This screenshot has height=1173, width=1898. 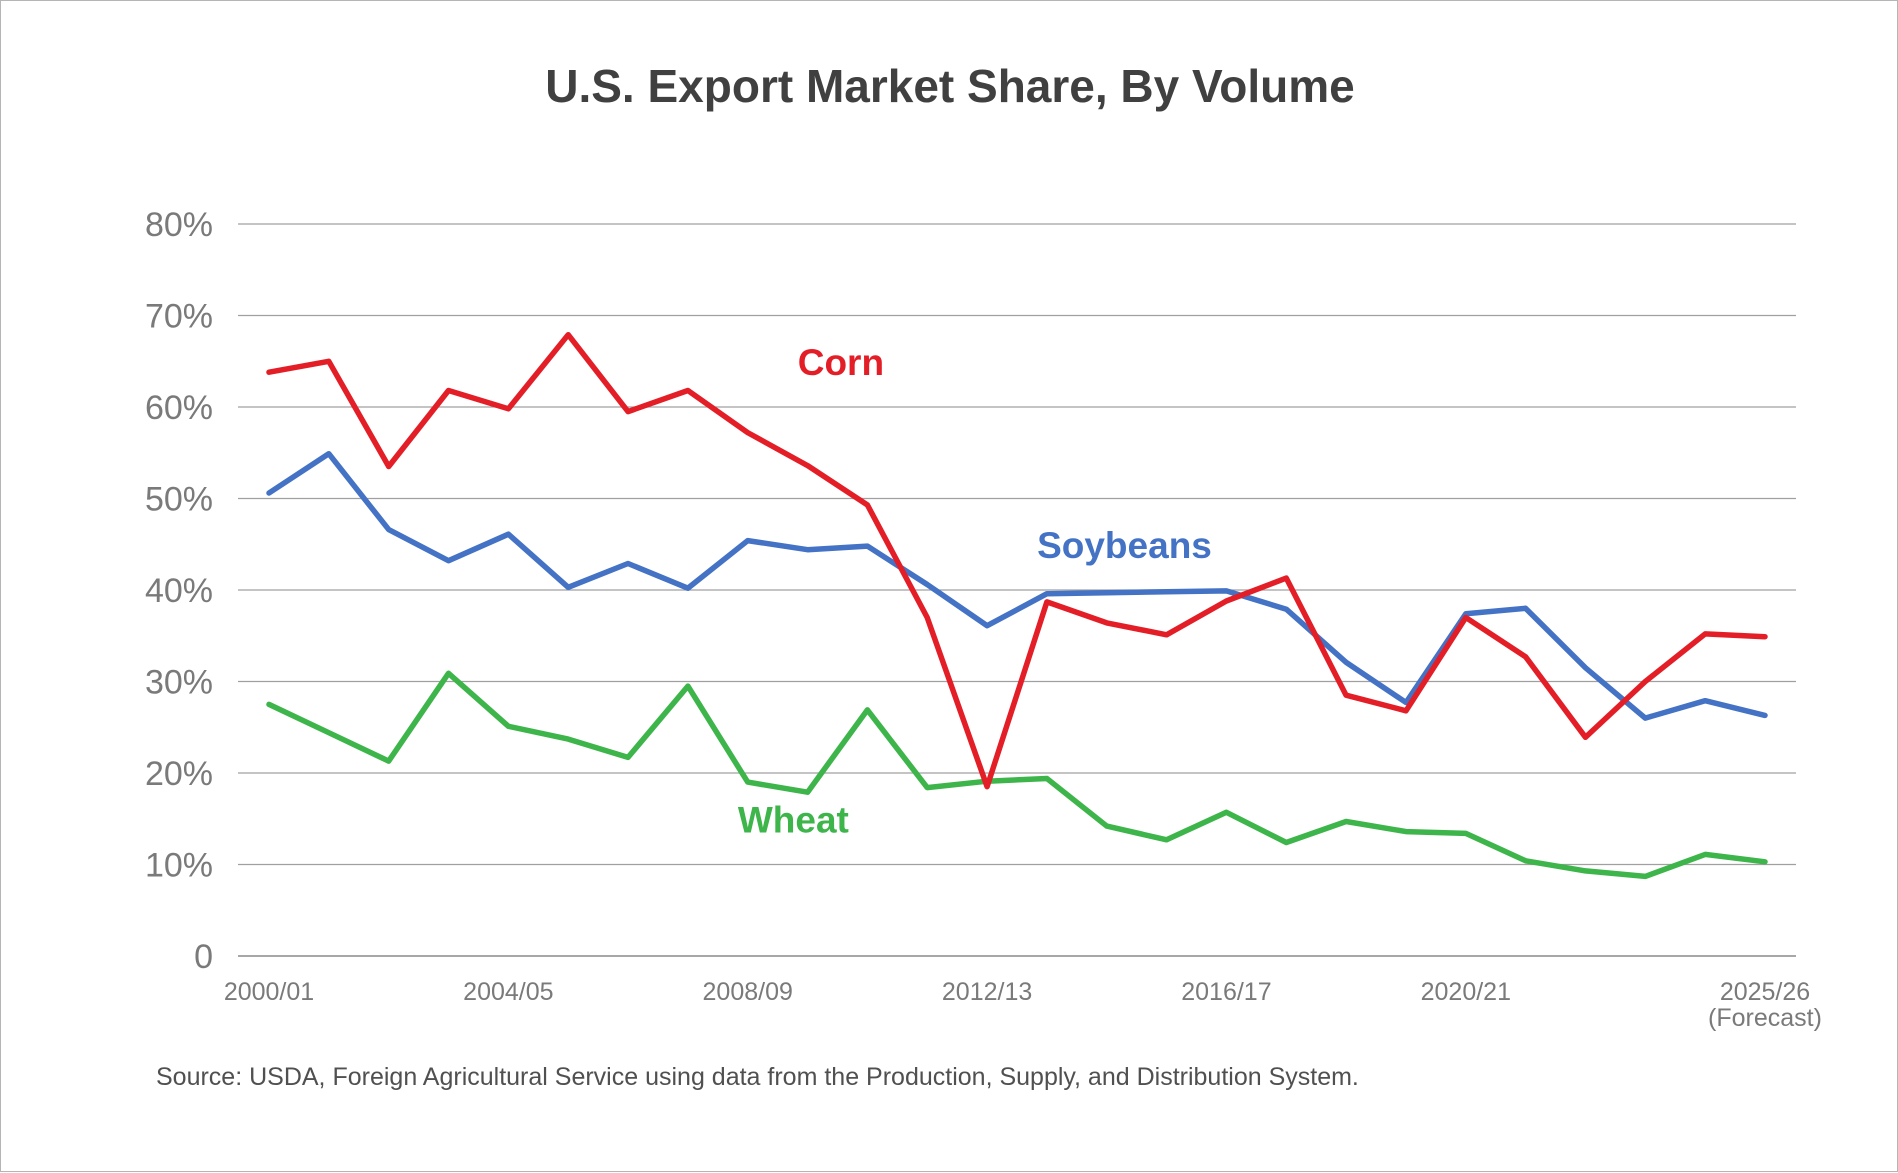 I want to click on wheat-series-label: Wheat, so click(x=793, y=819).